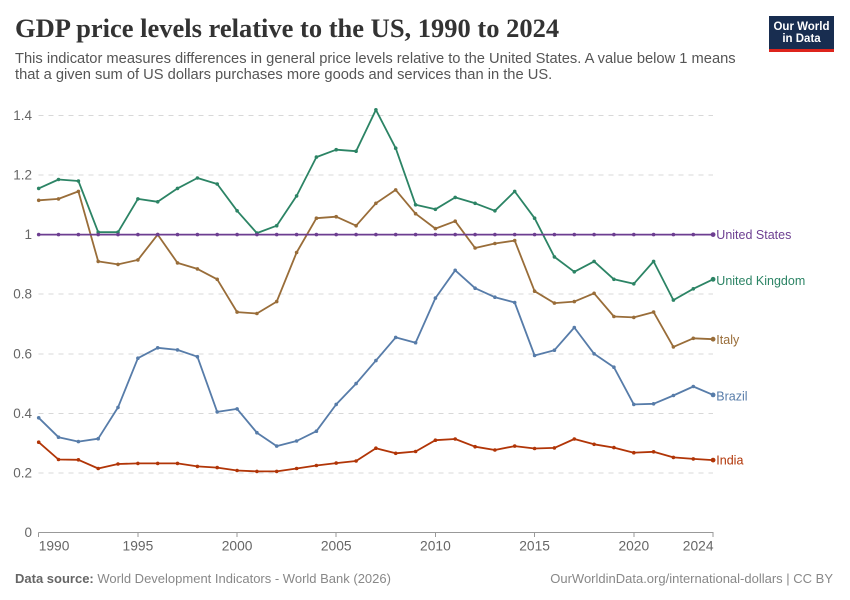 This screenshot has width=850, height=600. Describe the element at coordinates (54, 546) in the screenshot. I see `svg-text: 1990` at that location.